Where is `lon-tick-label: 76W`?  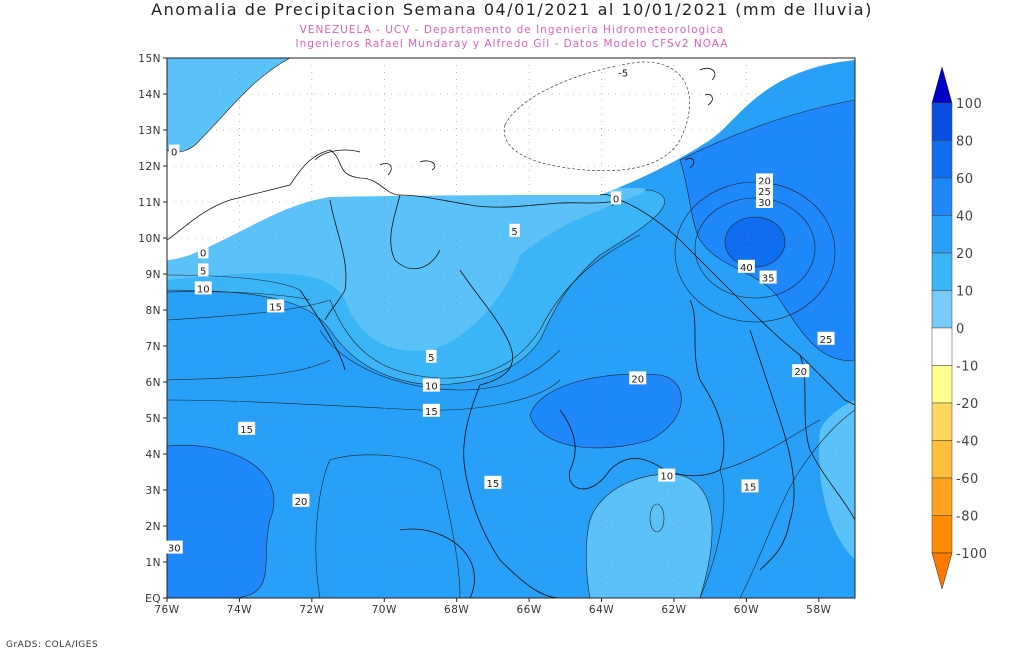
lon-tick-label: 76W is located at coordinates (166, 610).